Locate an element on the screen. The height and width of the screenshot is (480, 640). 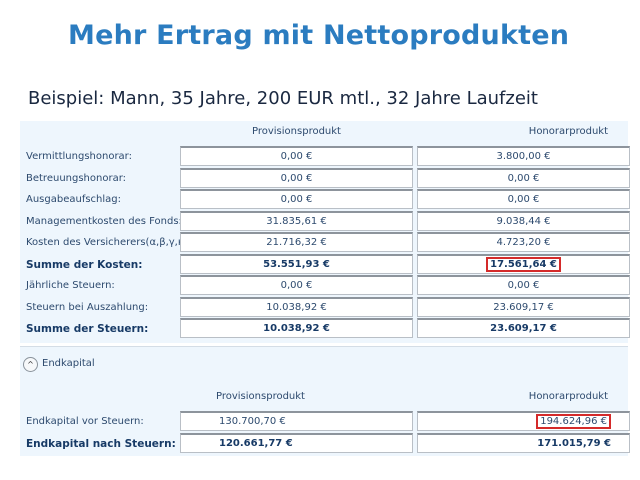
value-text: 130.700,70 € is located at coordinates (252, 421).